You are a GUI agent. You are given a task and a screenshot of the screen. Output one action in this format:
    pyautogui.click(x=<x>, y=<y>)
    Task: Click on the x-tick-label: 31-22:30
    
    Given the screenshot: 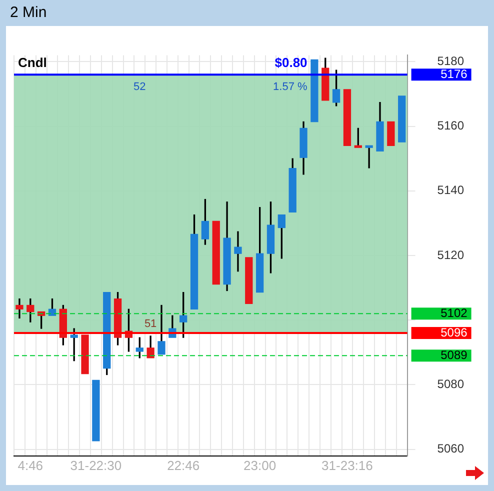 What is the action you would take?
    pyautogui.click(x=96, y=466)
    